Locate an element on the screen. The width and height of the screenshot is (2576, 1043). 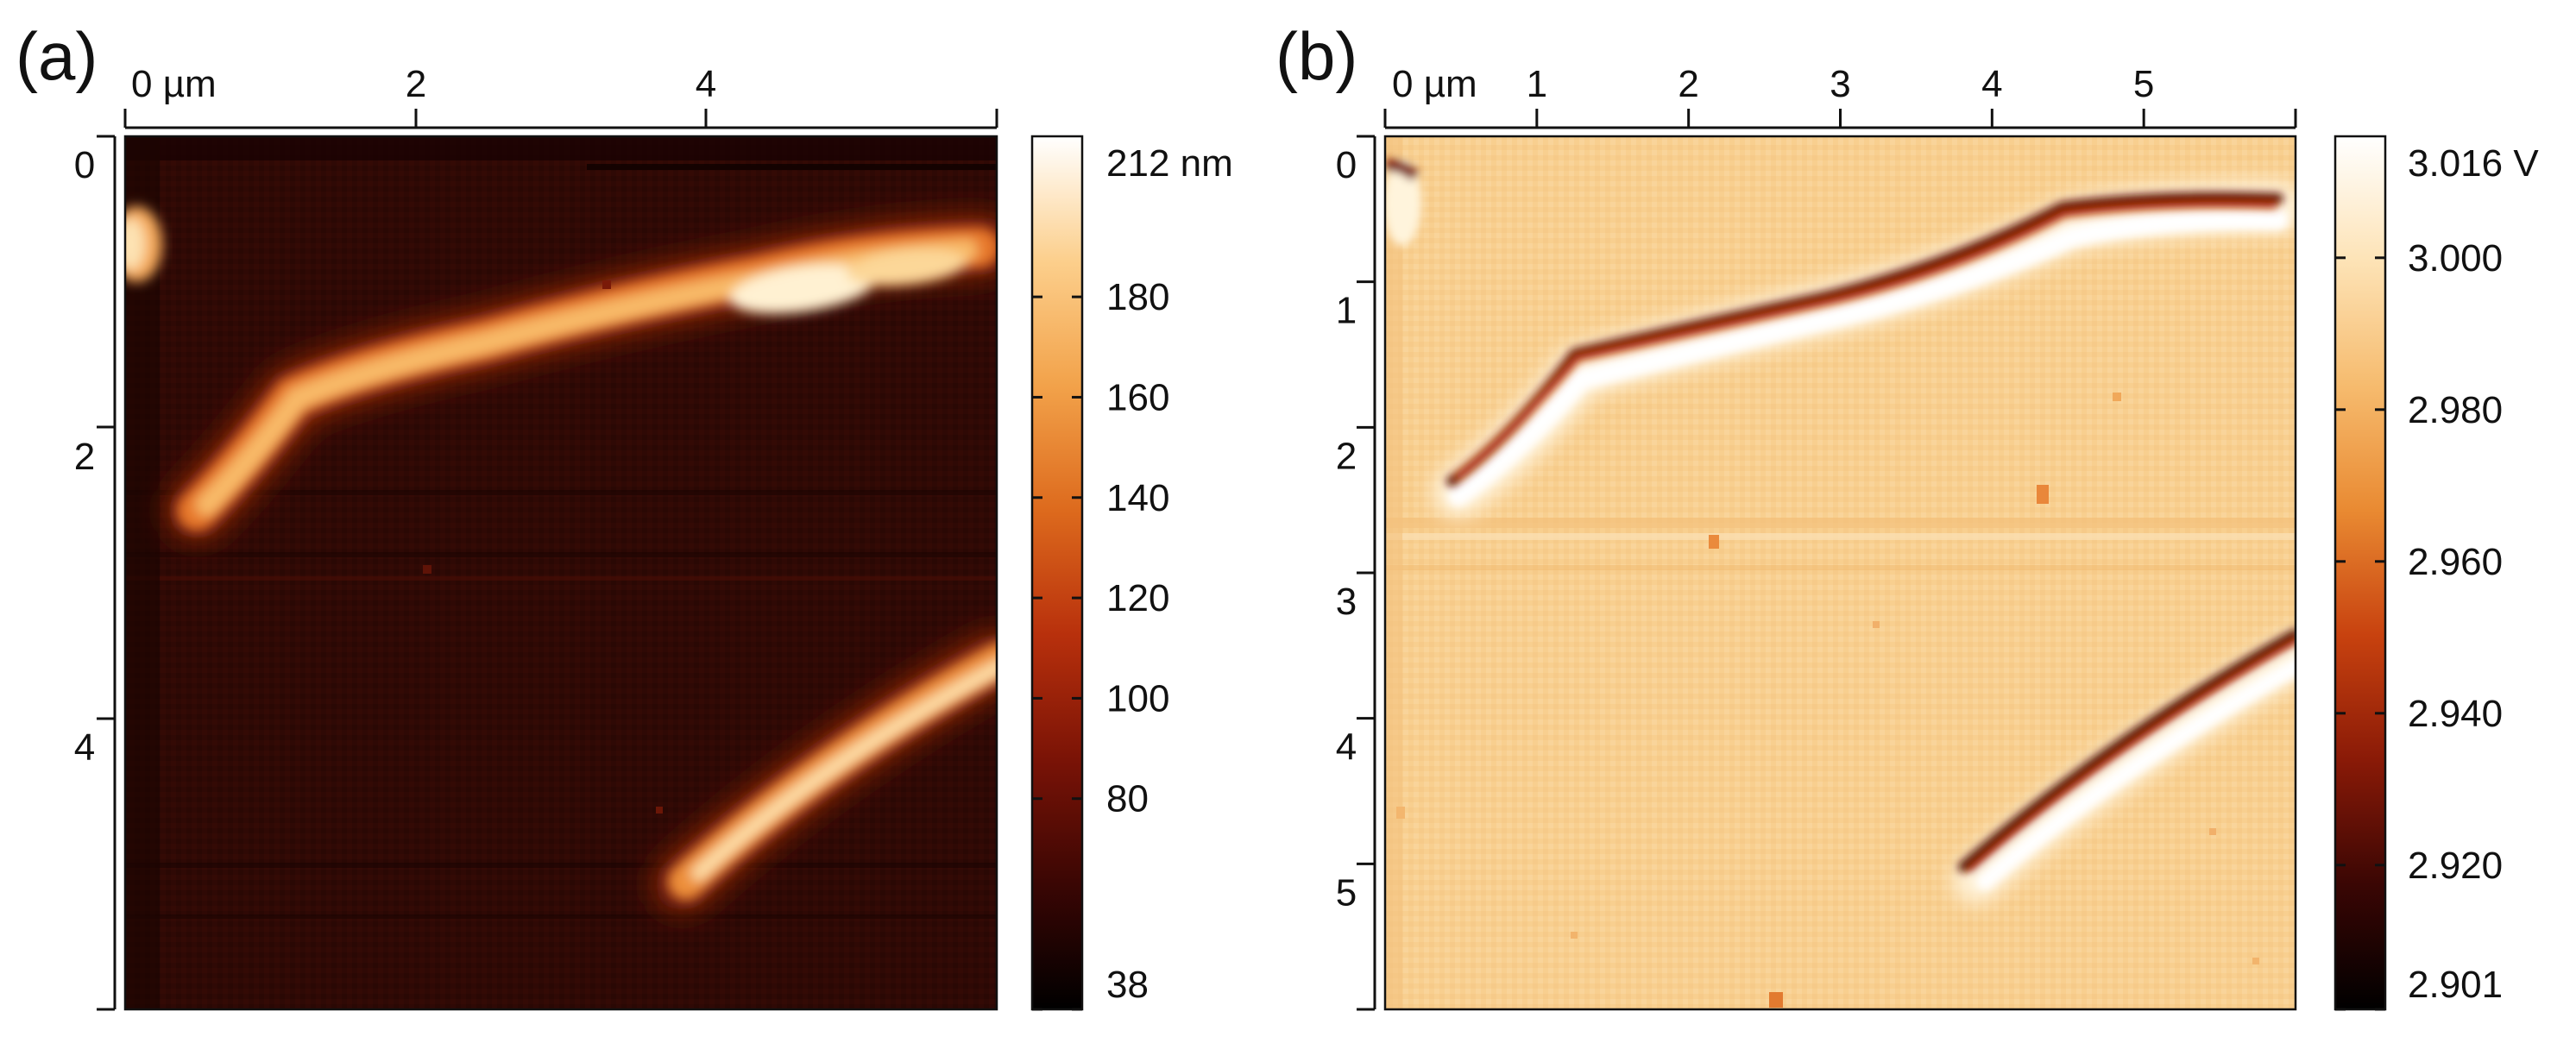
panel-a-x-tick-0: 0 µm is located at coordinates (174, 84).